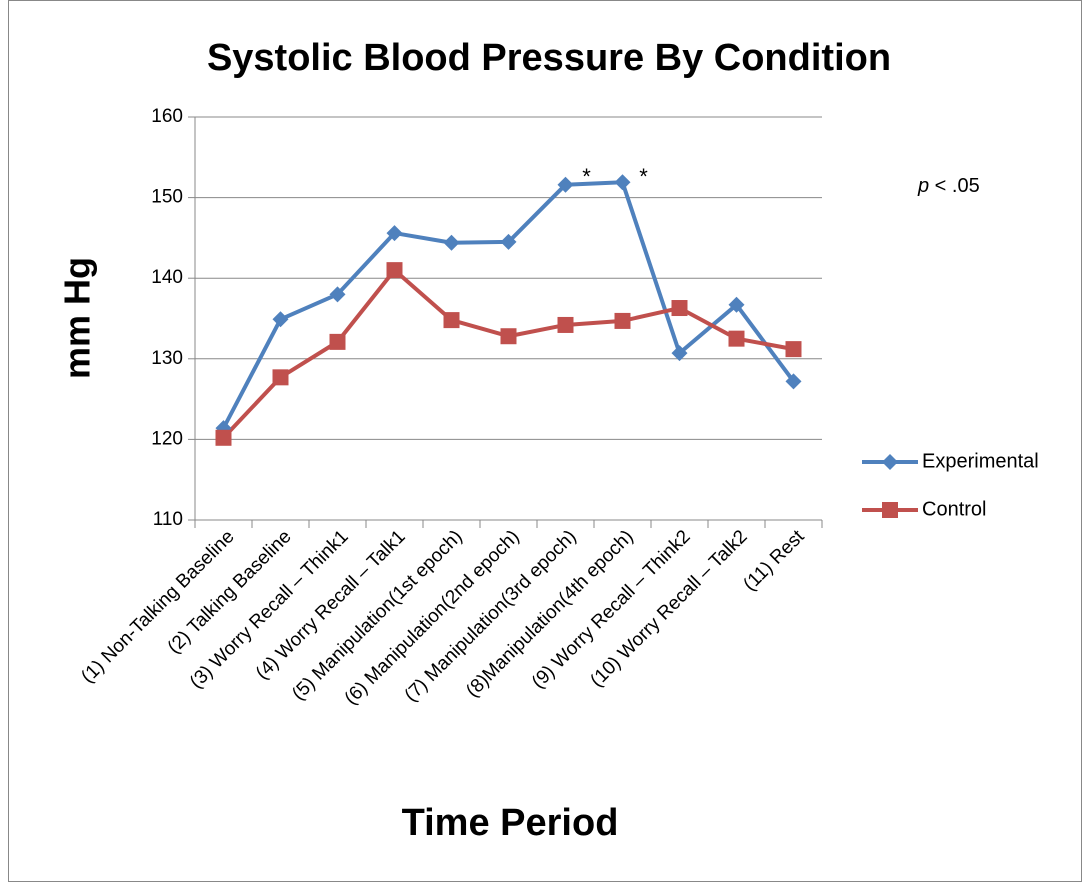 This screenshot has width=1083, height=882. What do you see at coordinates (168, 519) in the screenshot?
I see `y-tick-label: 110` at bounding box center [168, 519].